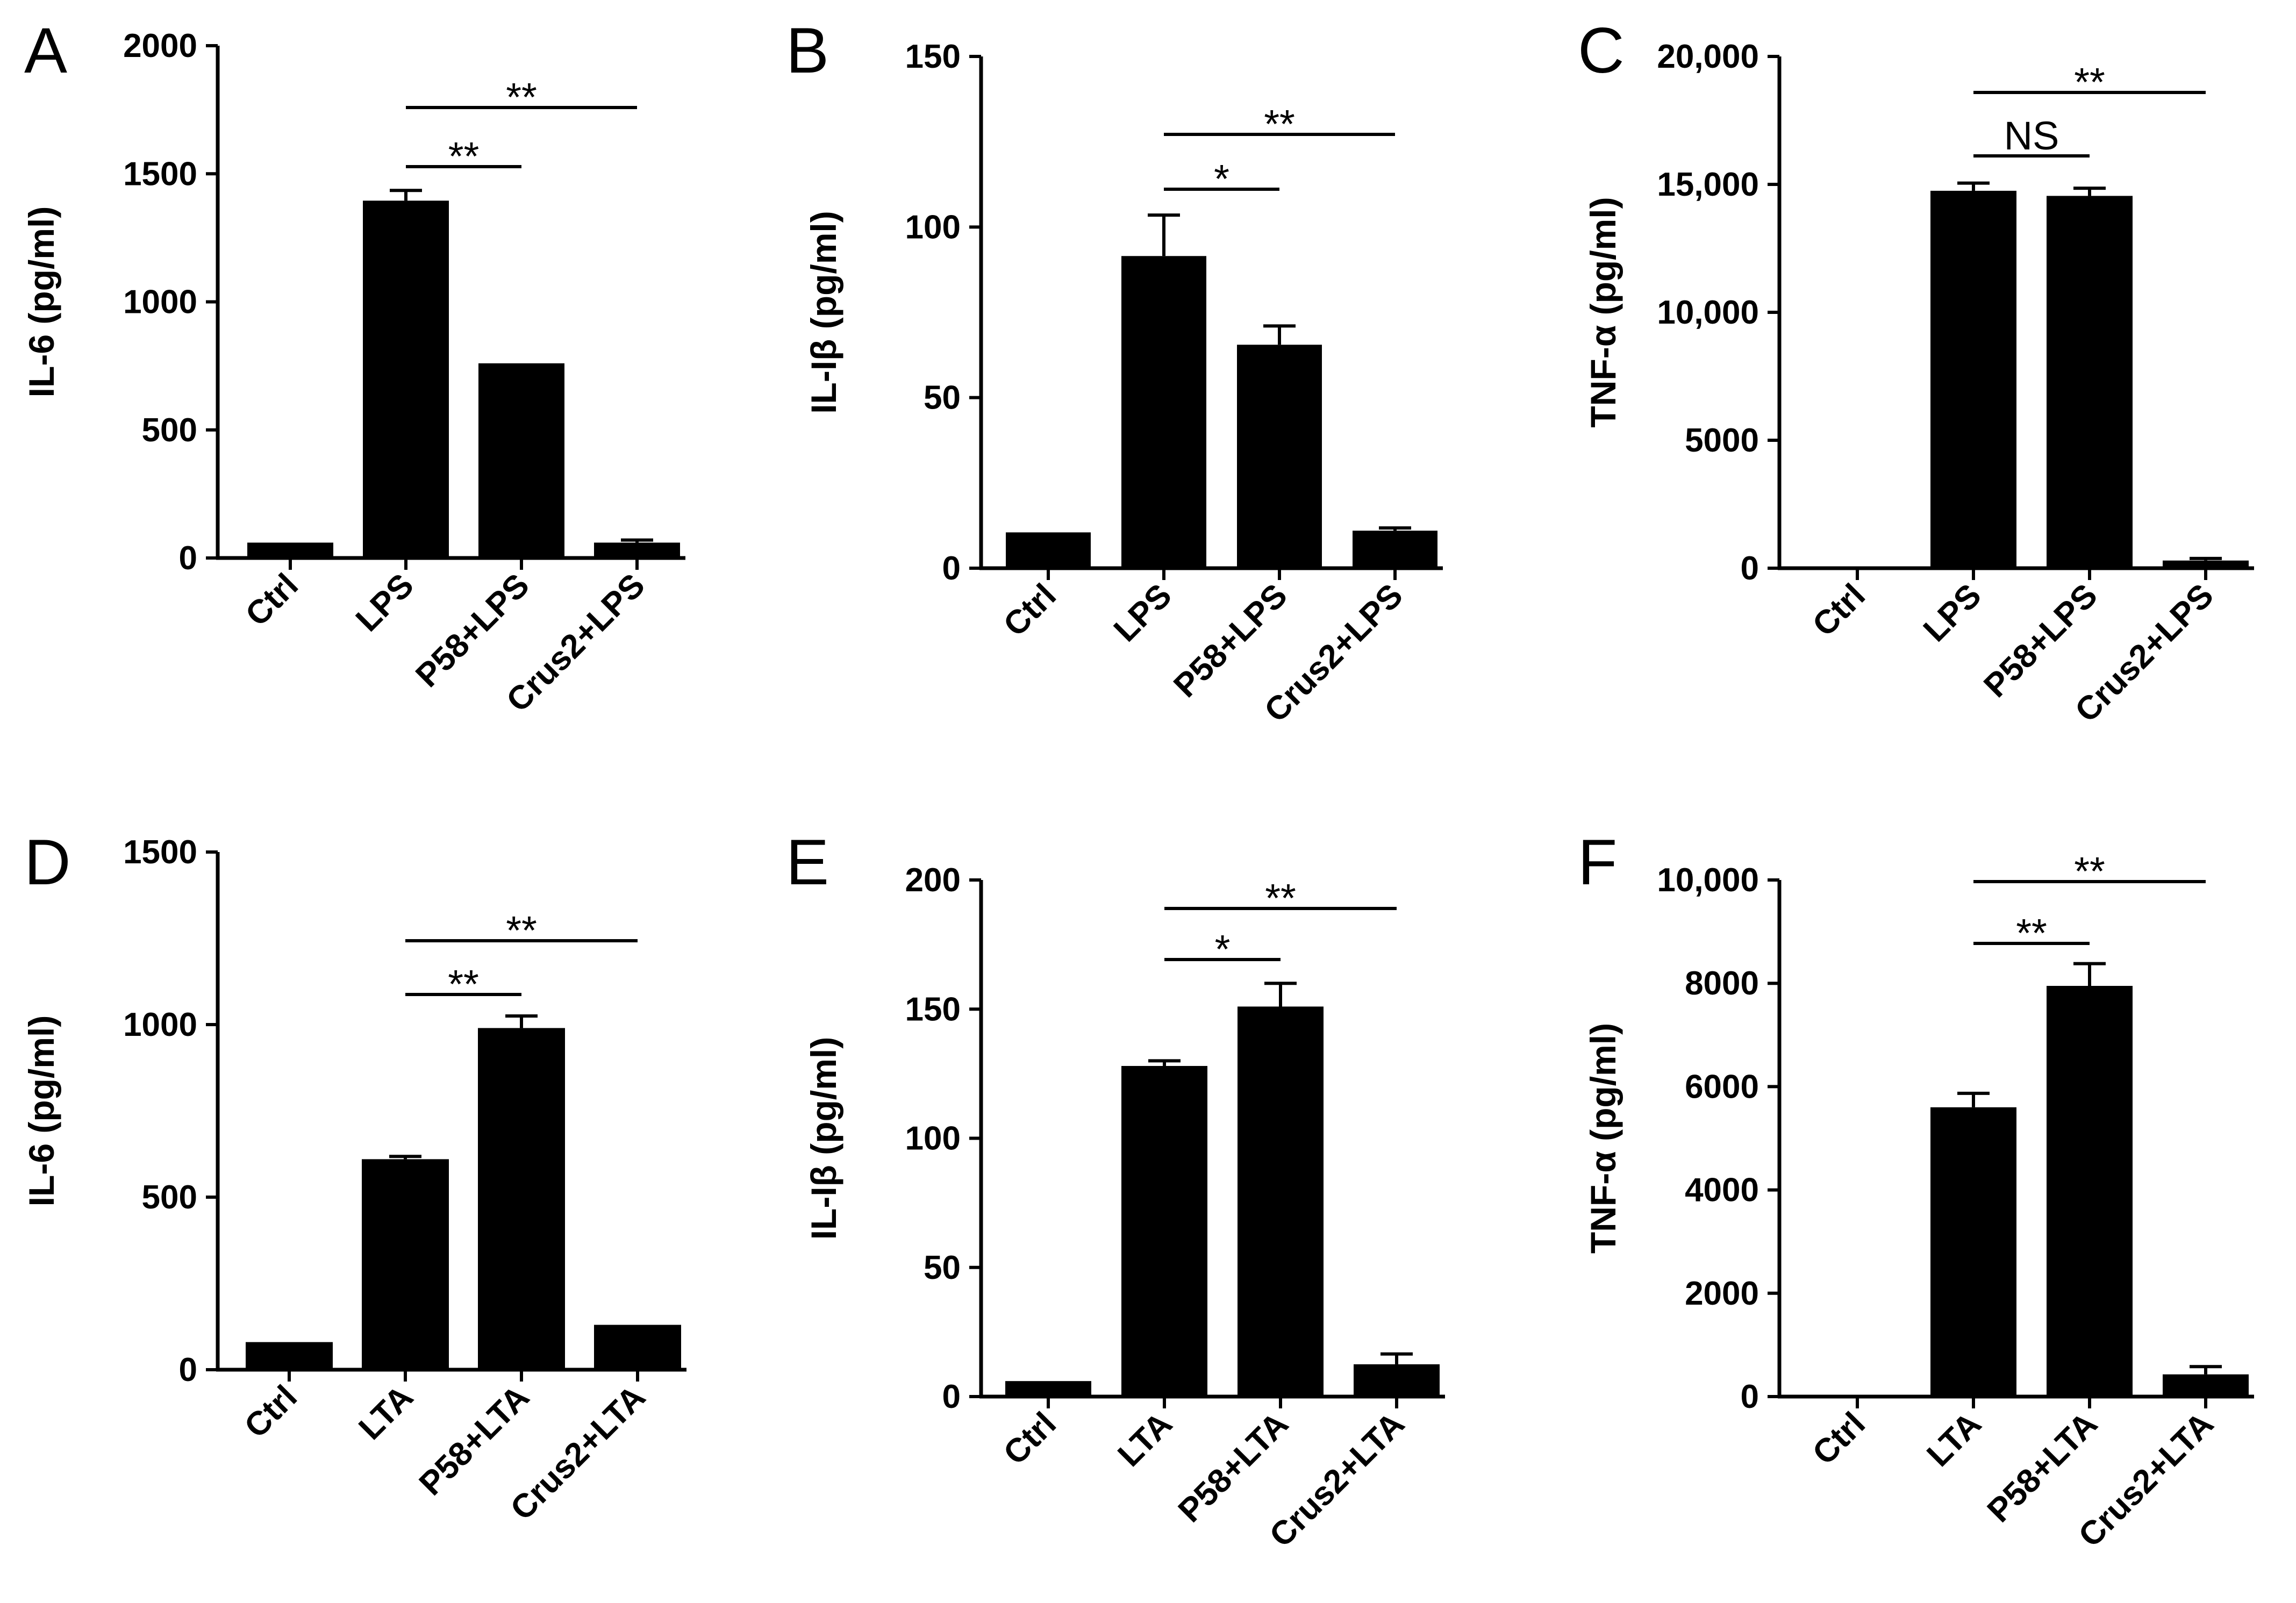 The height and width of the screenshot is (1603, 2296). What do you see at coordinates (47, 862) in the screenshot?
I see `panel-letter: D` at bounding box center [47, 862].